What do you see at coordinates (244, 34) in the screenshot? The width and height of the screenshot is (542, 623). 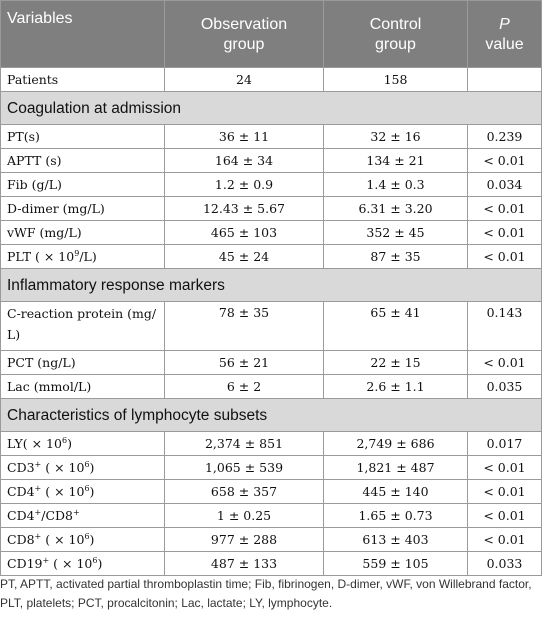 I see `header-observation-group: Observation group` at bounding box center [244, 34].